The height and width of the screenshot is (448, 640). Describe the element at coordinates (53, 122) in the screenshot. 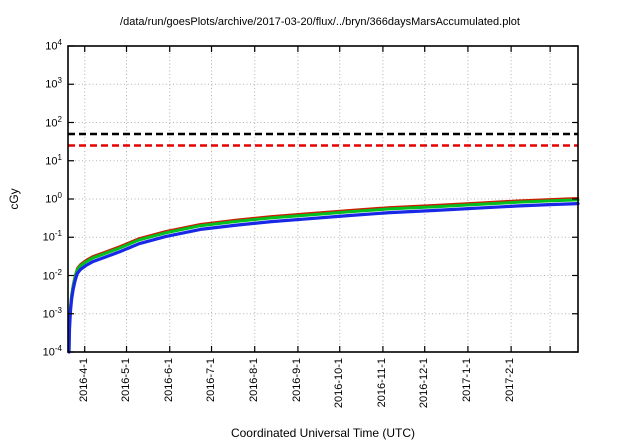

I see `y-tick-label: 10²` at that location.